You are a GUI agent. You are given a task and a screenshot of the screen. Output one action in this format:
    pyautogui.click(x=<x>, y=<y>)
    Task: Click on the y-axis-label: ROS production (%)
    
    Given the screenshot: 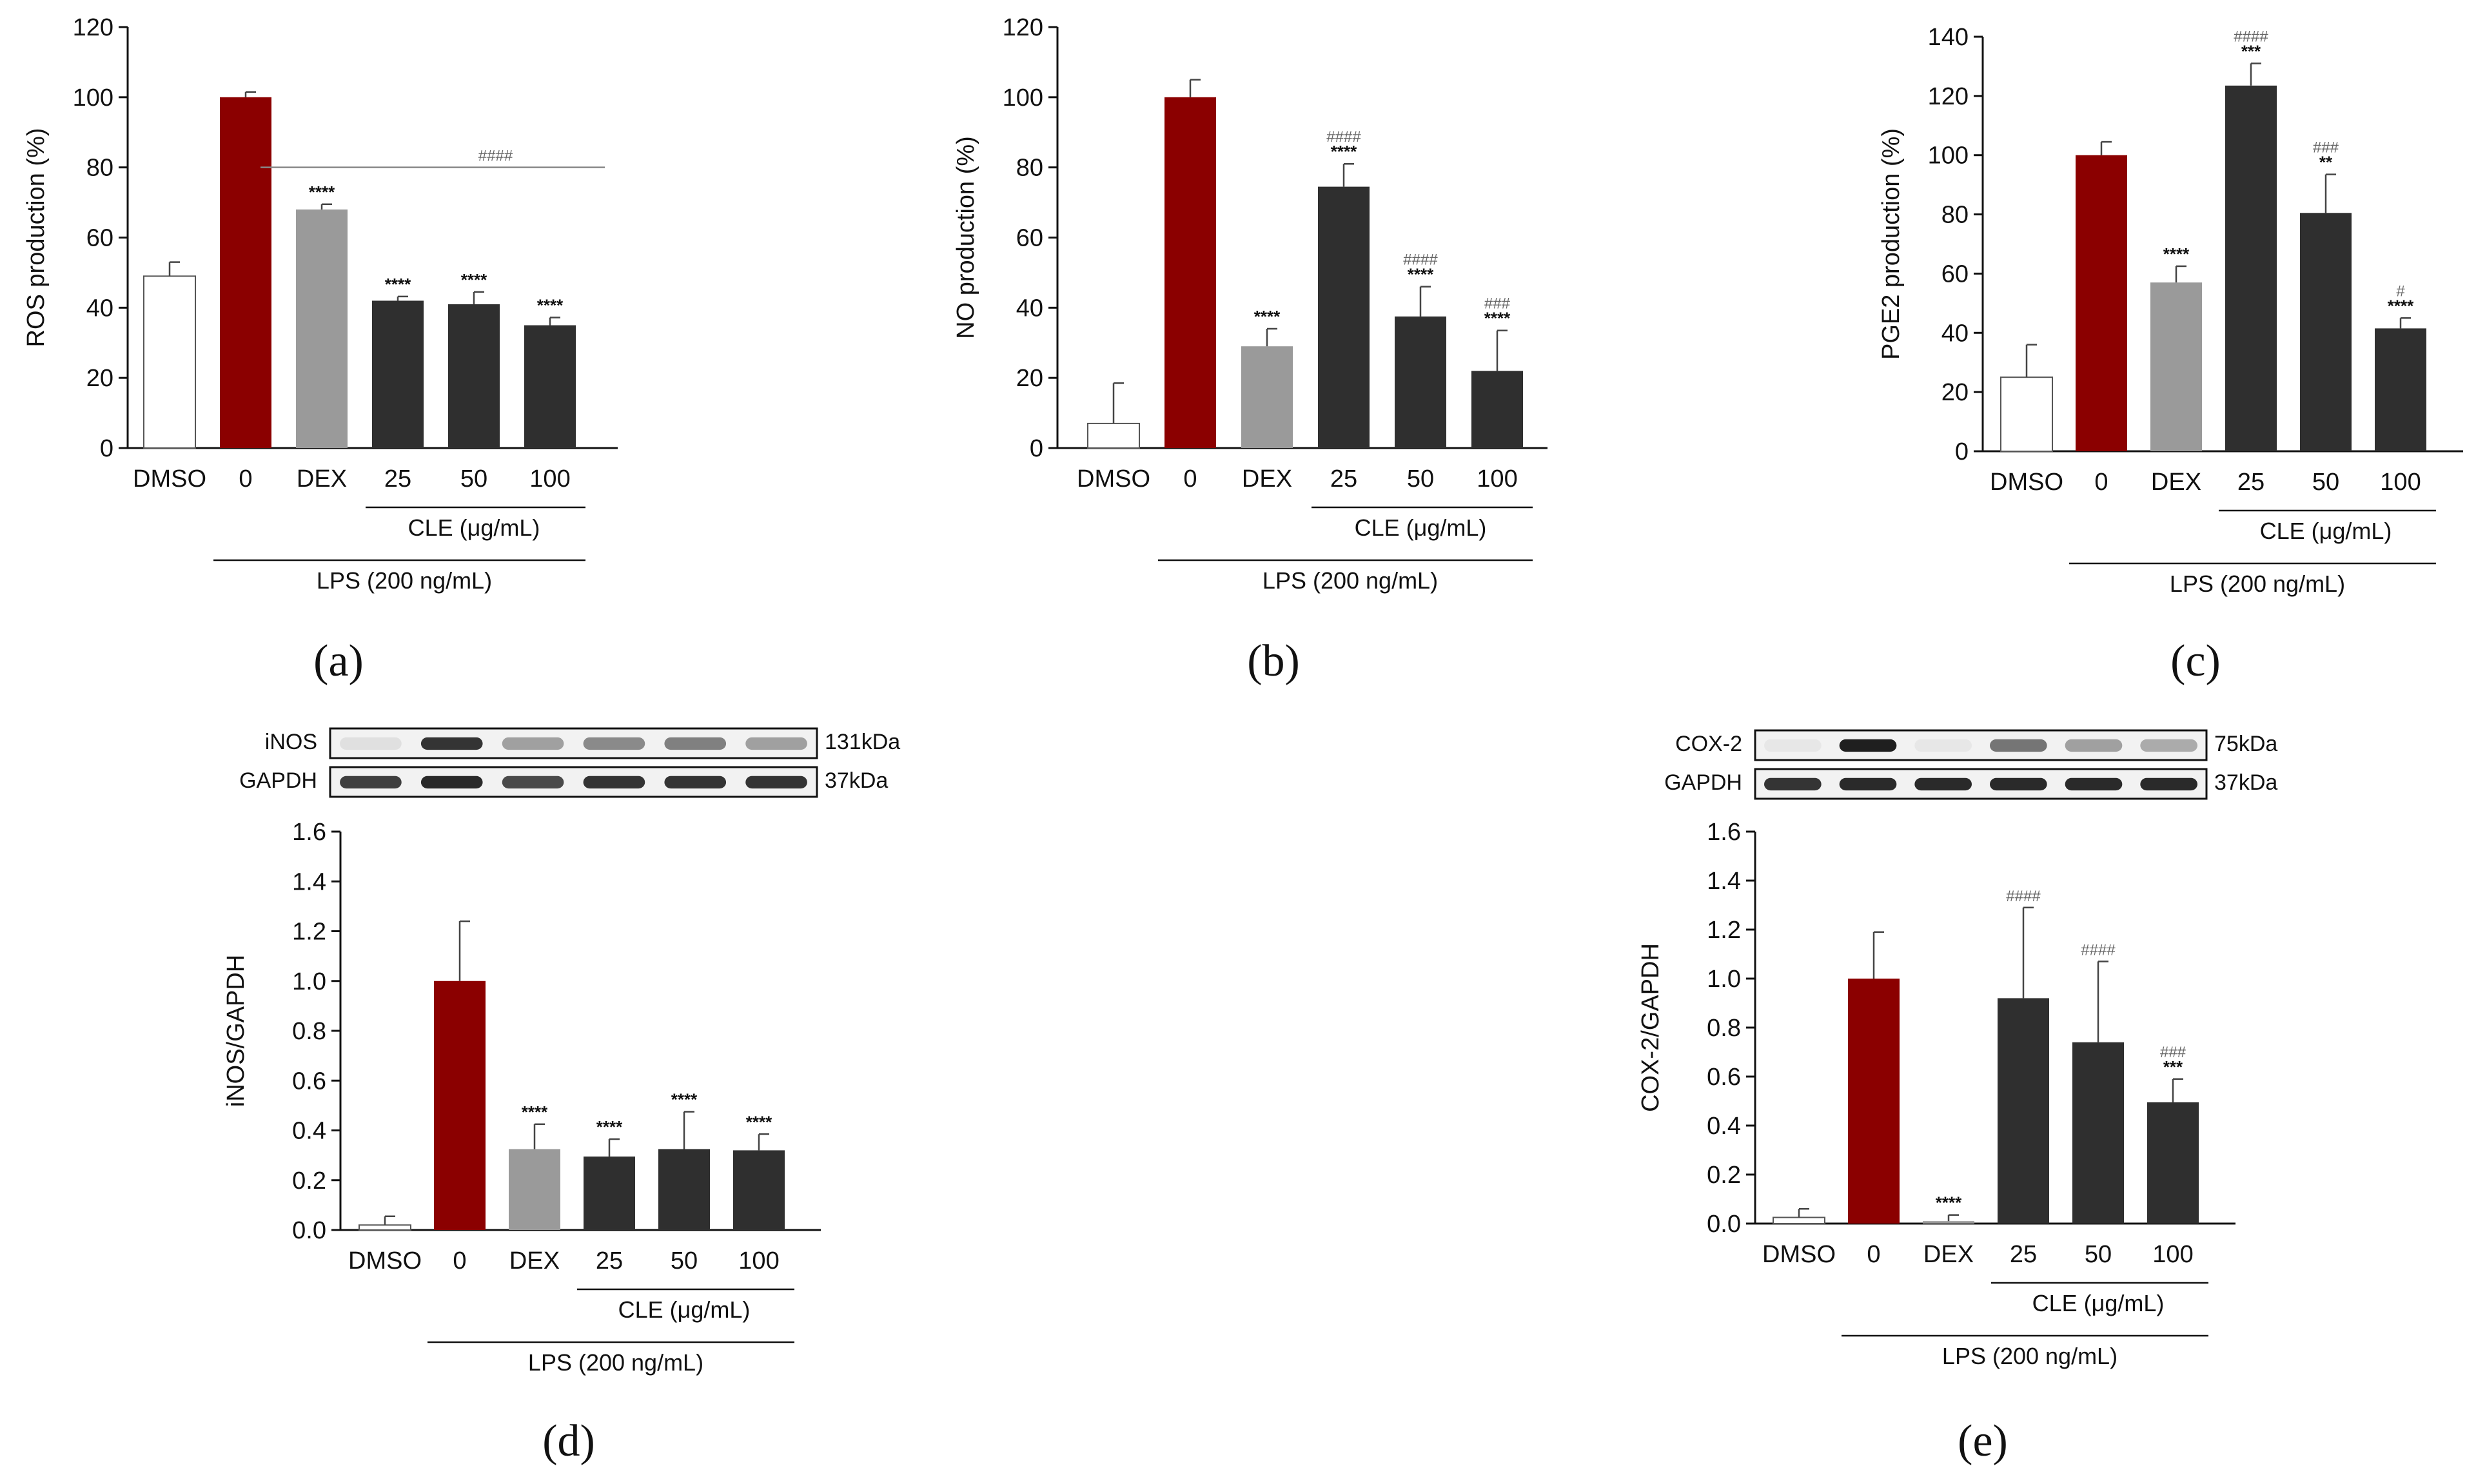 What is the action you would take?
    pyautogui.click(x=36, y=237)
    